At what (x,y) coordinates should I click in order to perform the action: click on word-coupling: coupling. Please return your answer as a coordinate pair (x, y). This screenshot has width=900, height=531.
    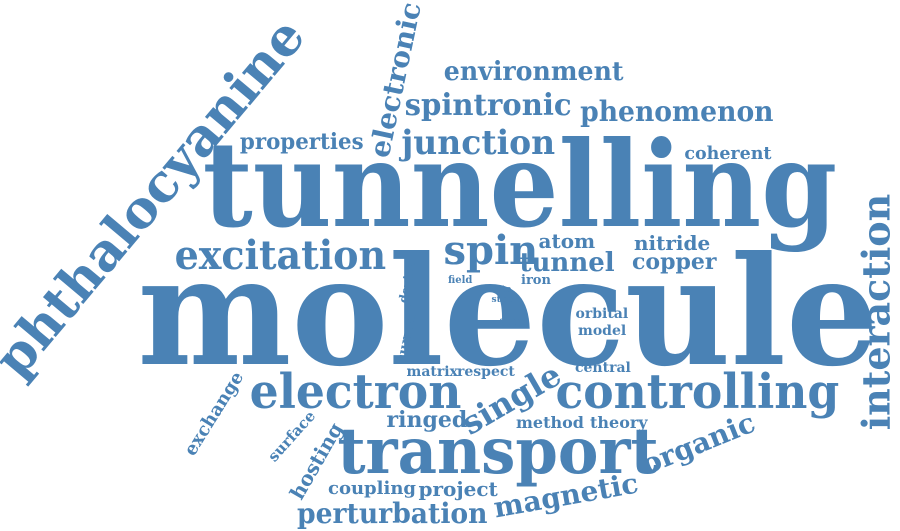
    Looking at the image, I should click on (372, 488).